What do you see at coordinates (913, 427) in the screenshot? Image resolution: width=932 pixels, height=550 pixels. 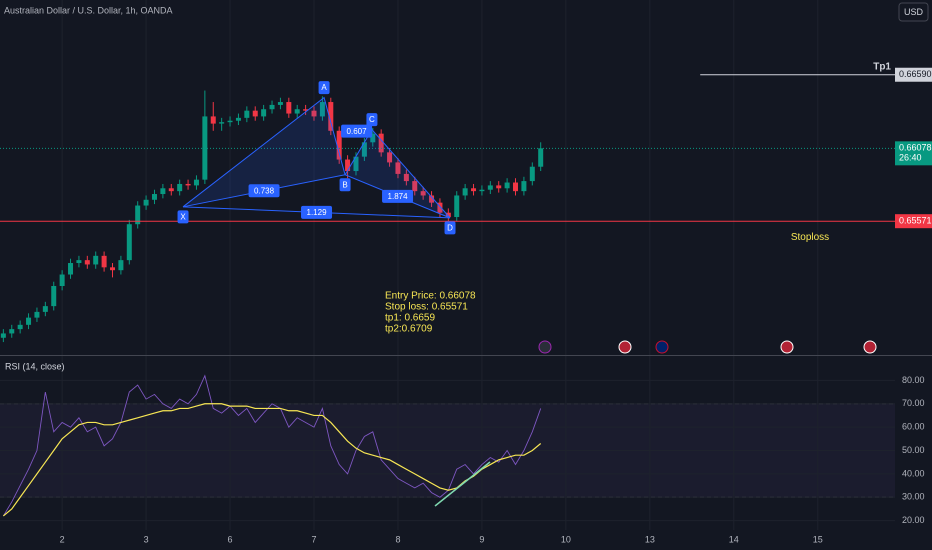 I see `y-tick-label: 60.00` at bounding box center [913, 427].